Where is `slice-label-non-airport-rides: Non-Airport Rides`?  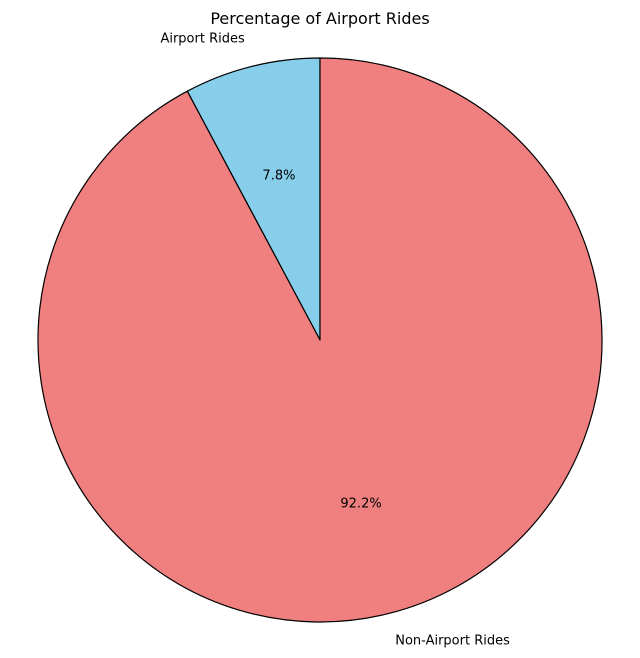
slice-label-non-airport-rides: Non-Airport Rides is located at coordinates (452, 640).